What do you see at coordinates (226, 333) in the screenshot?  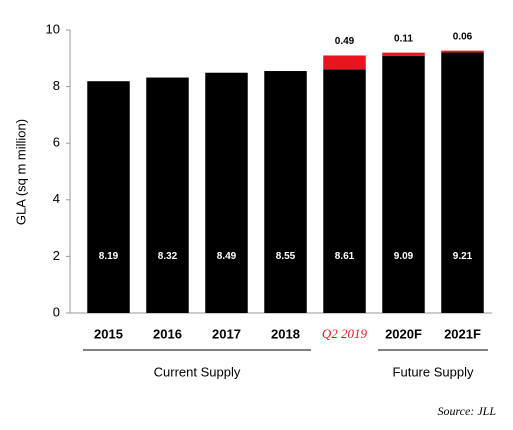 I see `x-tick-label: 2017` at bounding box center [226, 333].